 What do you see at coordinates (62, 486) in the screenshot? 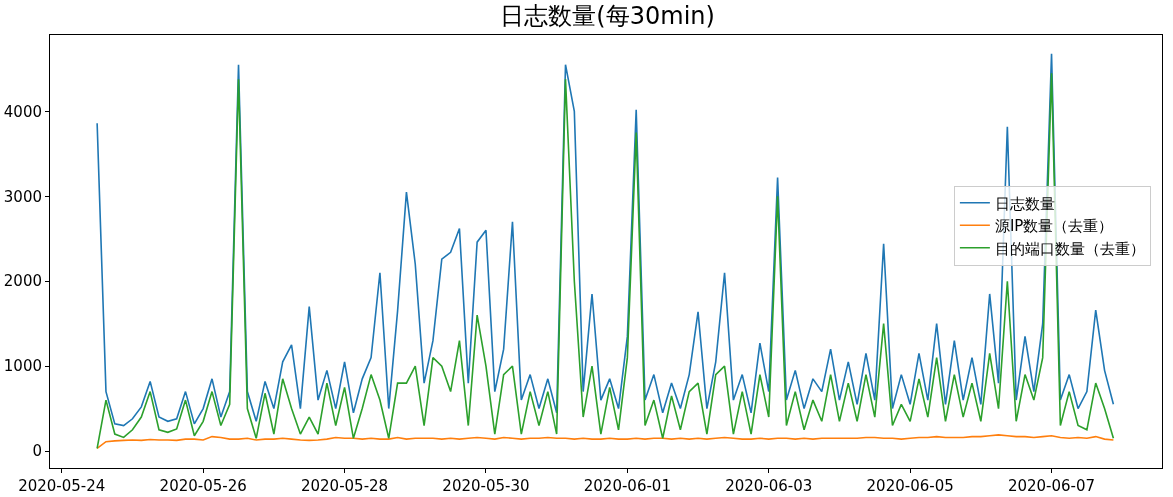
I see `x-tick-label: 2020-05-24` at bounding box center [62, 486].